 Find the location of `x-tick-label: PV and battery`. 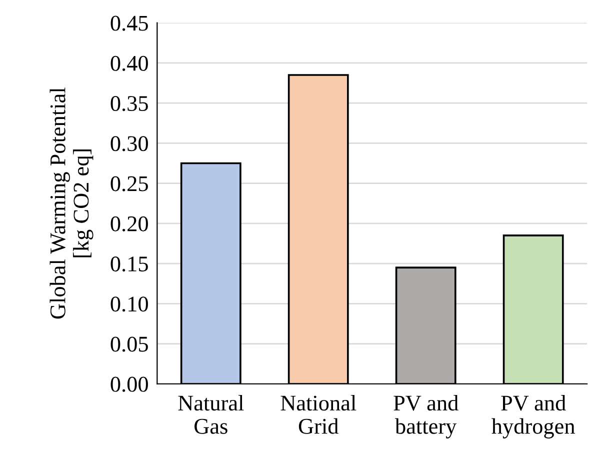

x-tick-label: PV and battery is located at coordinates (426, 416).